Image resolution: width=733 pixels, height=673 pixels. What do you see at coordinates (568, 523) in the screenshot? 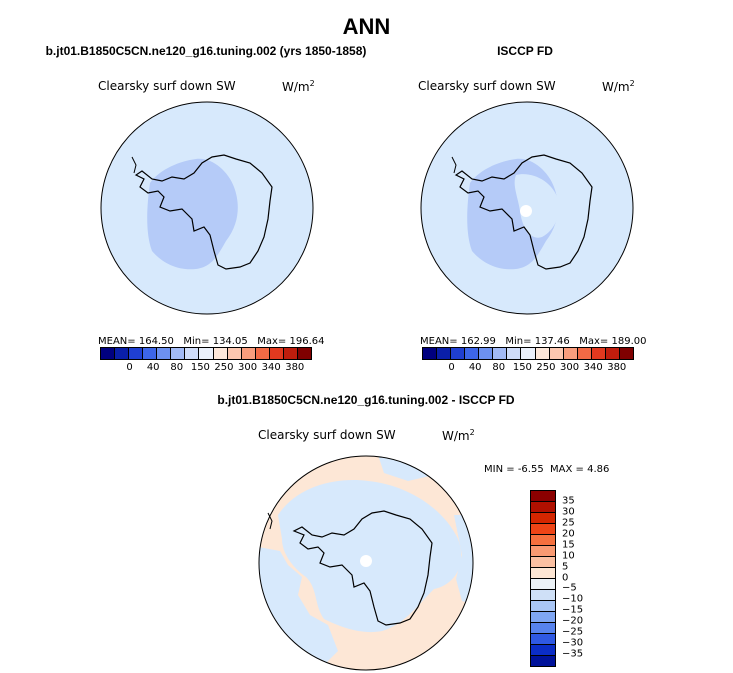
I see `diff-colorbar-tick-label: 25` at bounding box center [568, 523].